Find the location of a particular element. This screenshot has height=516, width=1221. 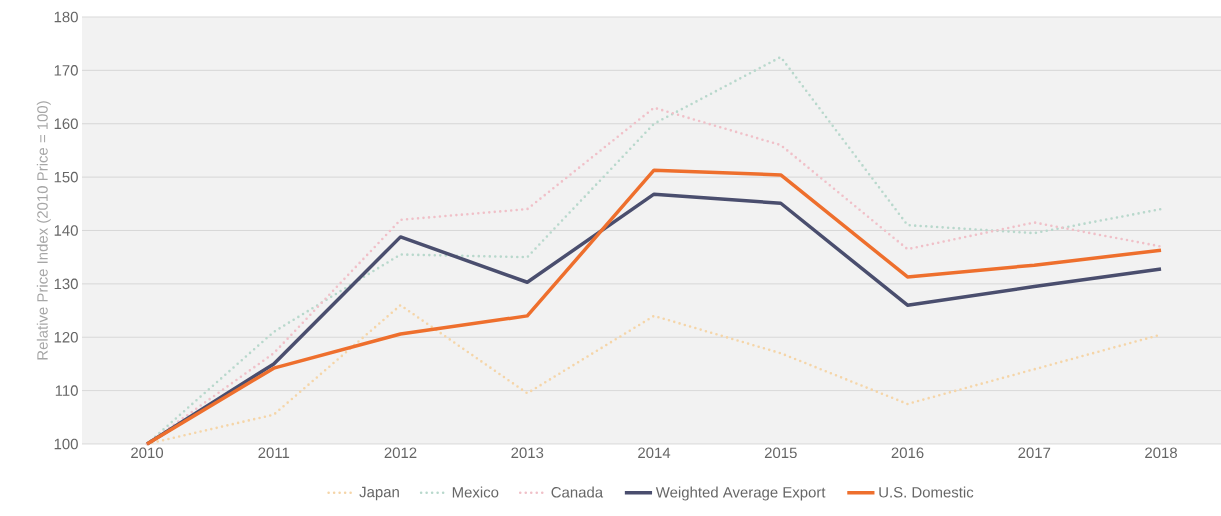

y-tick-label: 100 is located at coordinates (66, 444).